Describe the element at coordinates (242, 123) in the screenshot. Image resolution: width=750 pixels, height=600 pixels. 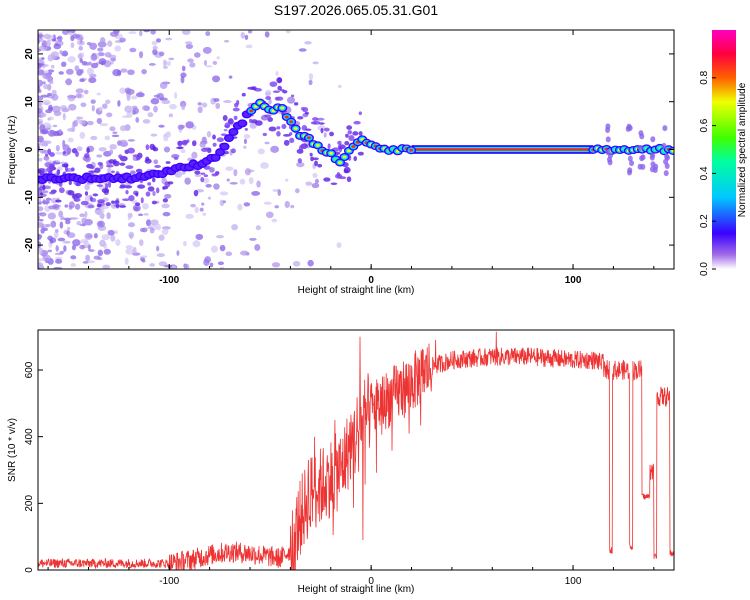
I see `ridge-blob-mid` at that location.